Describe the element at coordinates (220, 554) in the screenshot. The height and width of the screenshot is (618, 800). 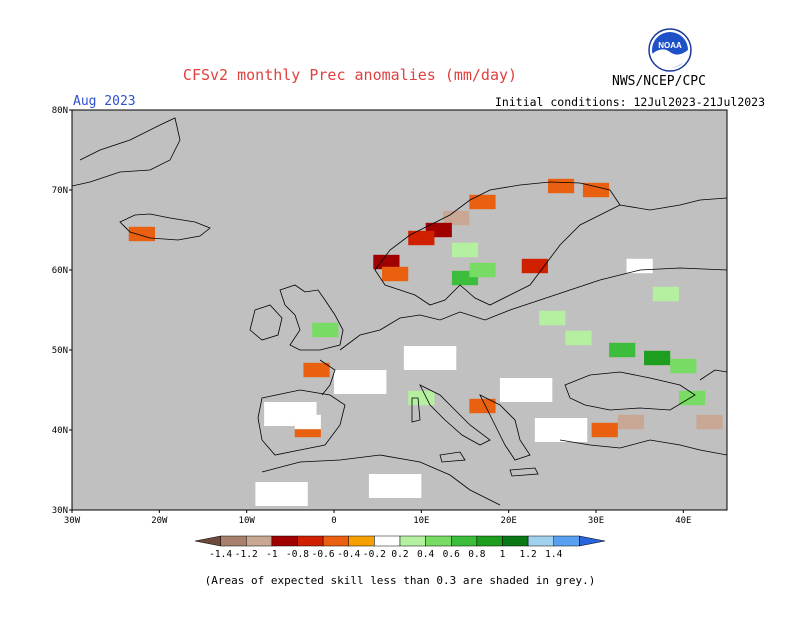
I see `colorbar-label: -1.4` at that location.